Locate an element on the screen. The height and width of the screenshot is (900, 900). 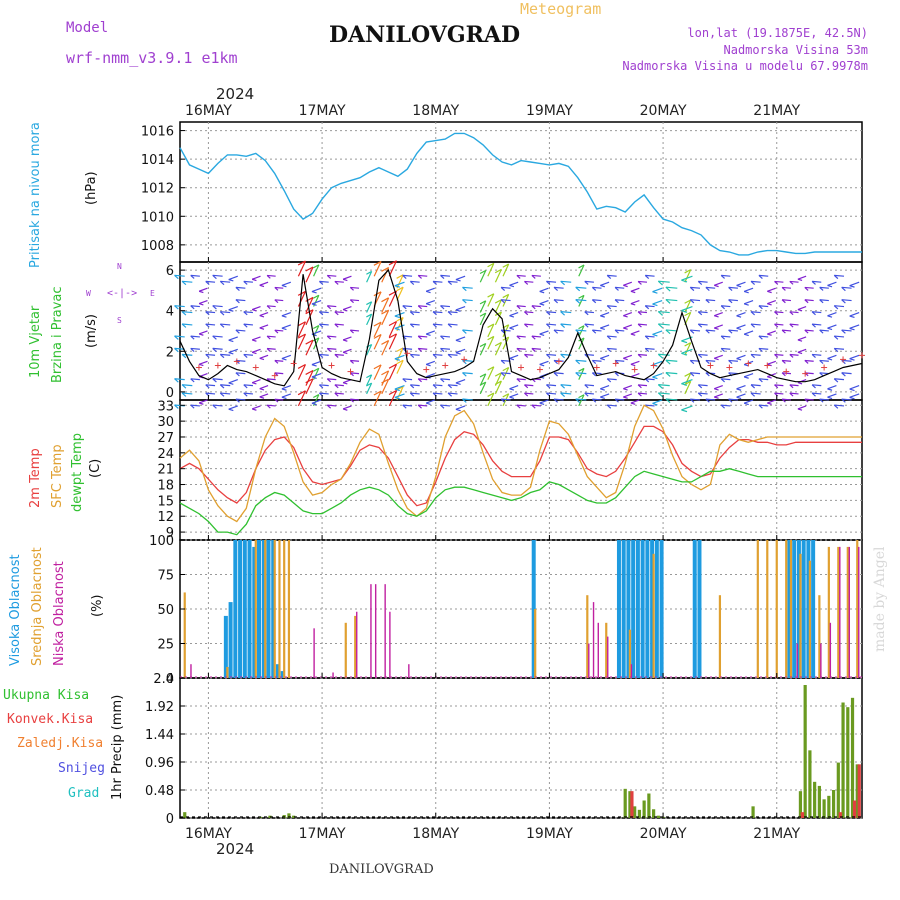
y-tick-label-cloud: 100 is located at coordinates (161, 541).